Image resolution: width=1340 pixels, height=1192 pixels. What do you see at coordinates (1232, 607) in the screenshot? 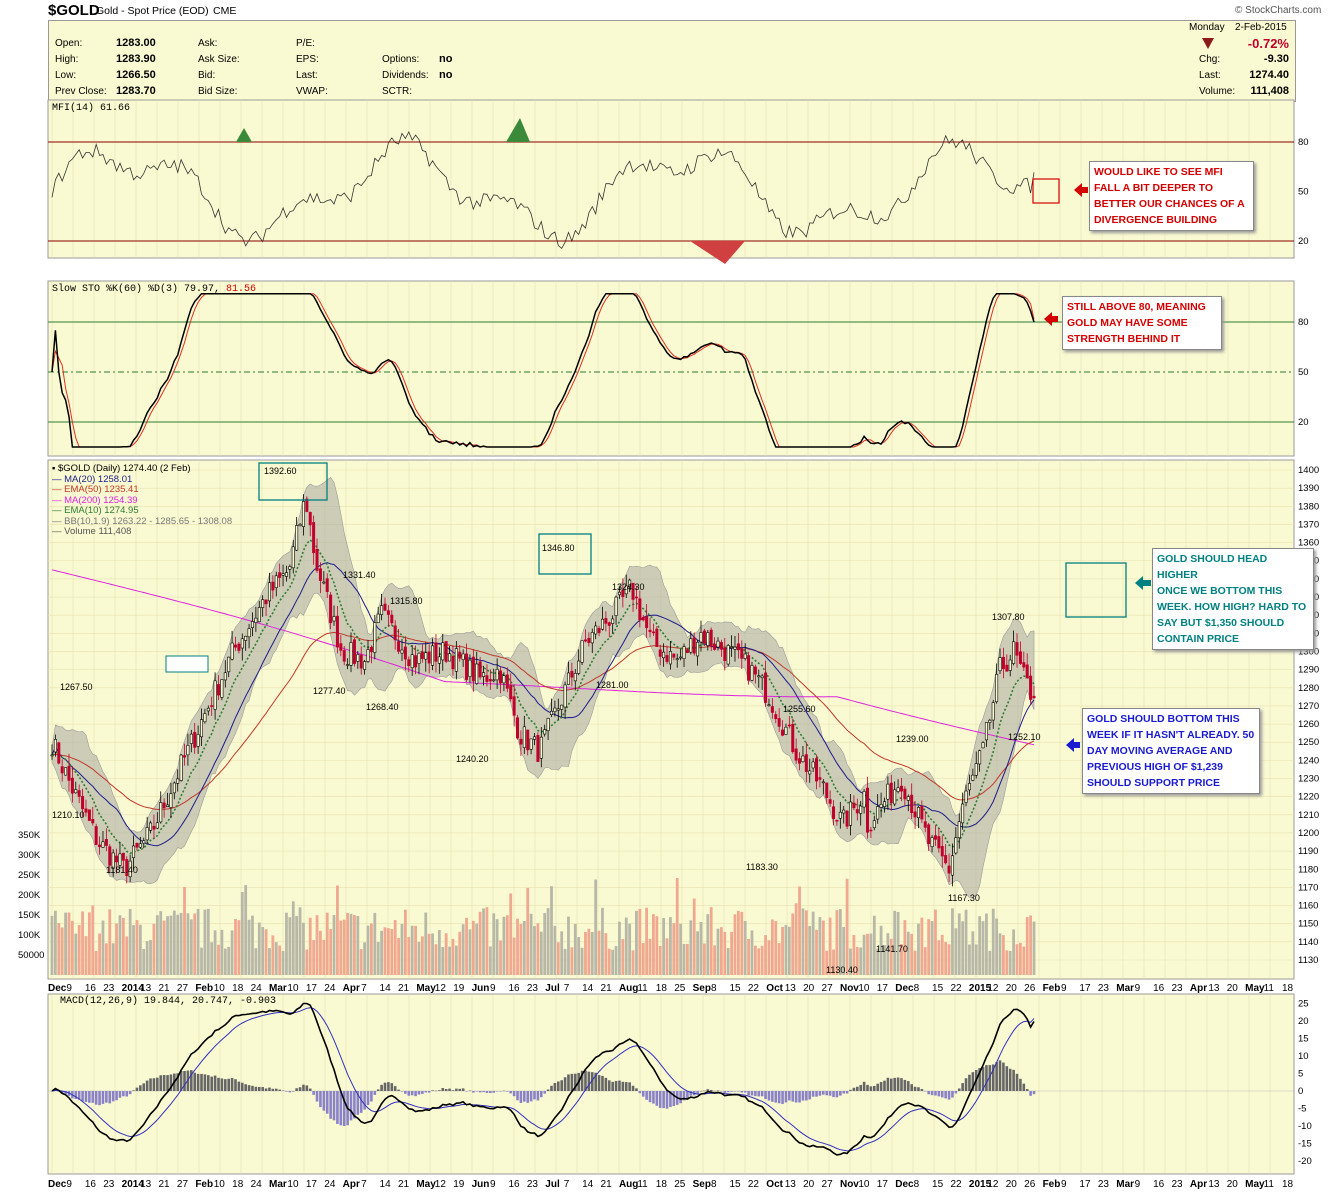
I see `teal-note-line: WEEK. HOW HIGH? HARD TO` at bounding box center [1232, 607].